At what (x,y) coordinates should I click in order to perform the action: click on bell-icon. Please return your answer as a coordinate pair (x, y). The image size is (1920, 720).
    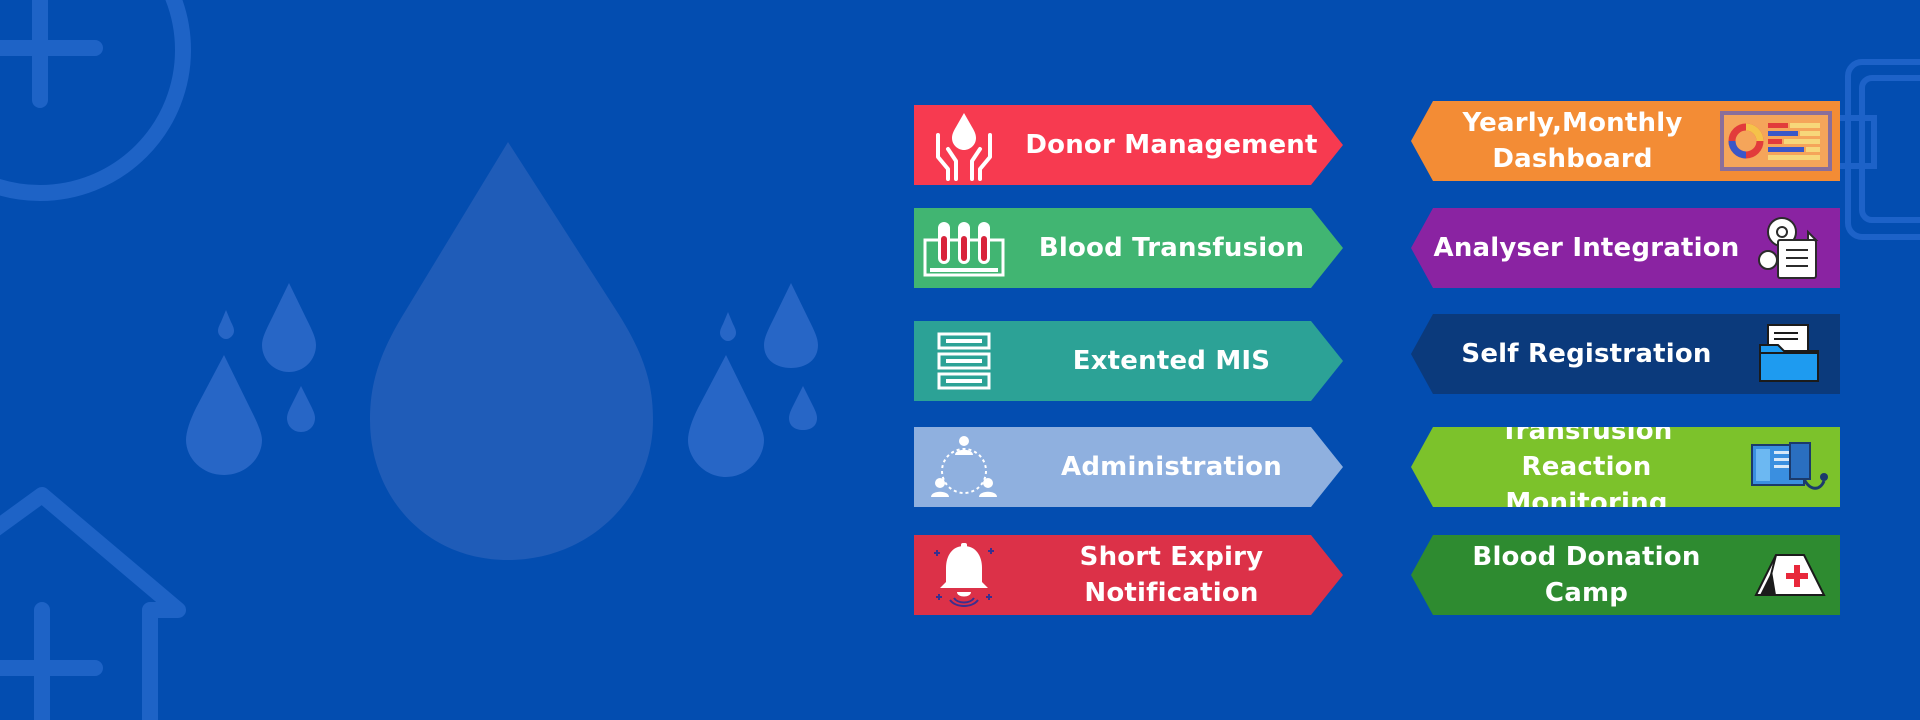
    Looking at the image, I should click on (964, 575).